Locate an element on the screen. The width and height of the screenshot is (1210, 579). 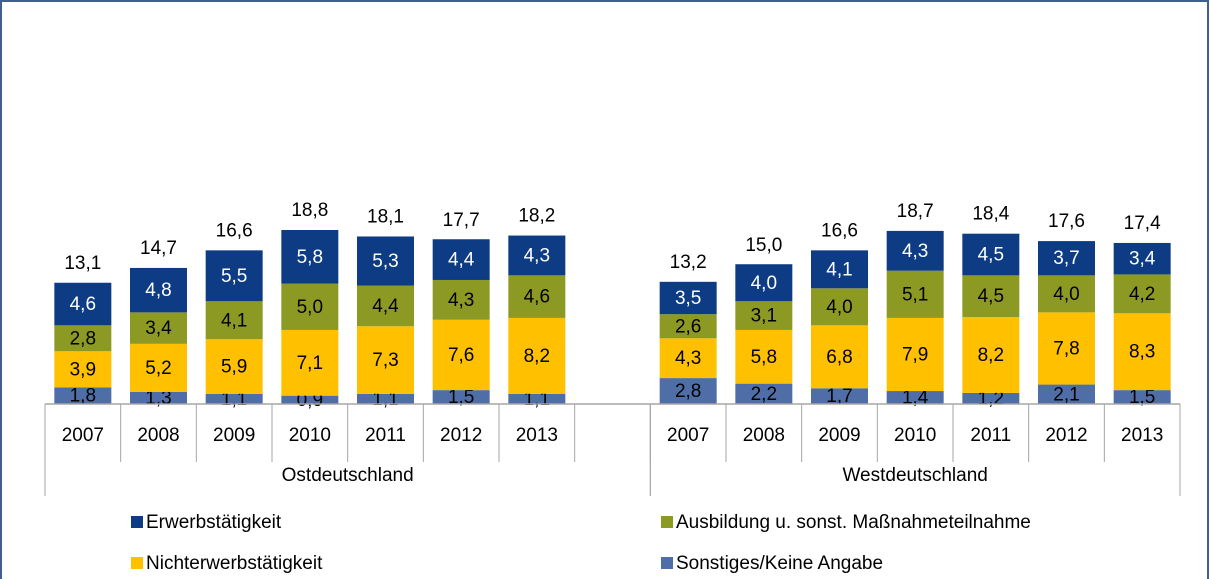
x-tick-label: 2007 is located at coordinates (83, 435).